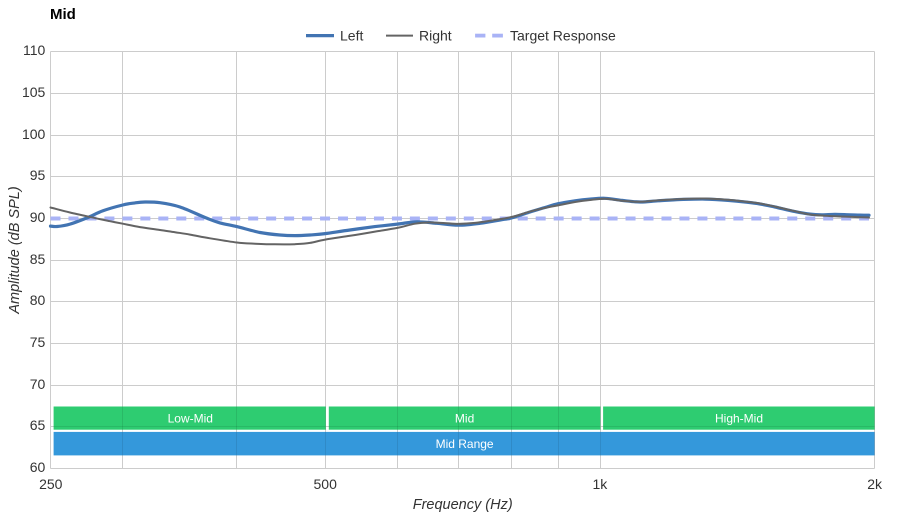 The width and height of the screenshot is (900, 520). What do you see at coordinates (38, 384) in the screenshot?
I see `svg-text: 70` at bounding box center [38, 384].